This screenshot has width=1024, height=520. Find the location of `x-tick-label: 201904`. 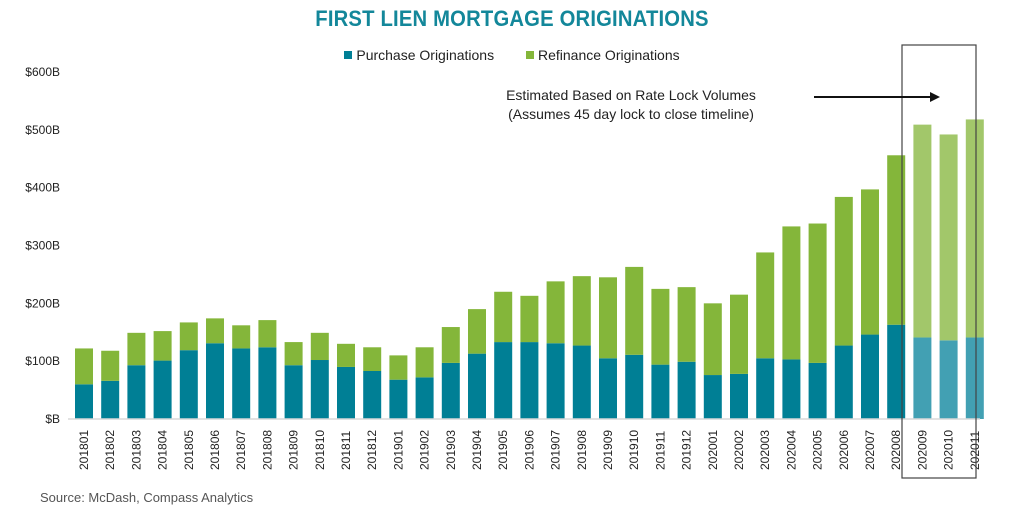

x-tick-label: 201904 is located at coordinates (477, 450).